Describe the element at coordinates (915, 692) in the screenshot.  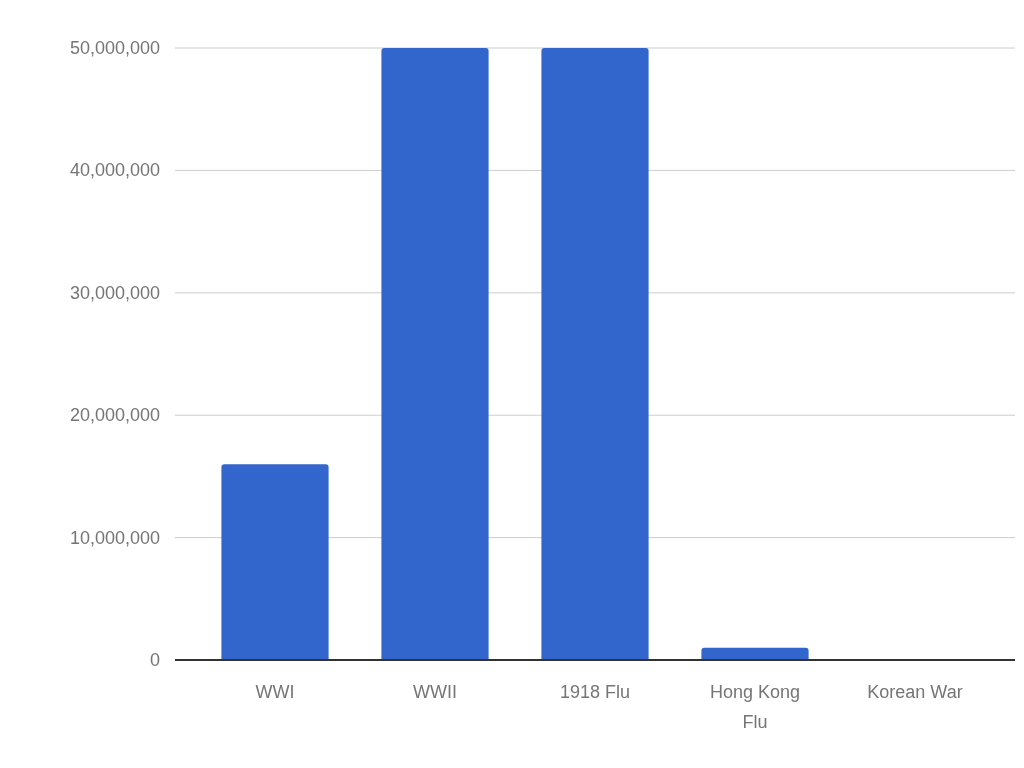
I see `x-tick-label: Korean War` at that location.